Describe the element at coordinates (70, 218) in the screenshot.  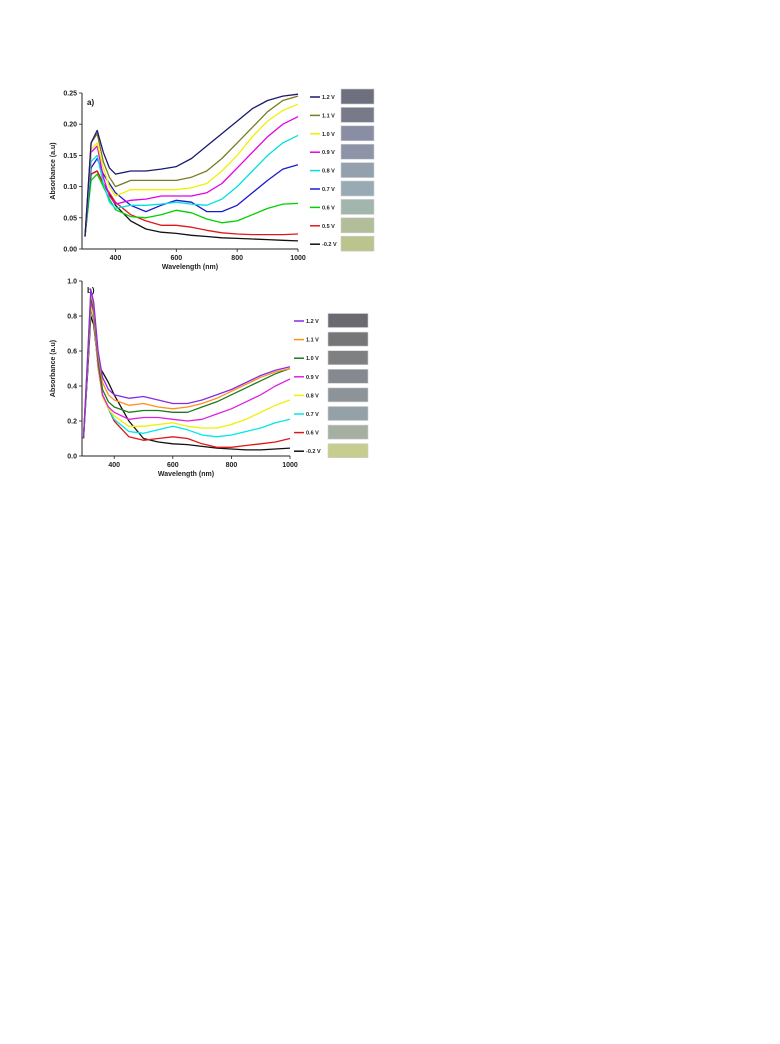
I see `y-tick-label: 0.05` at that location.